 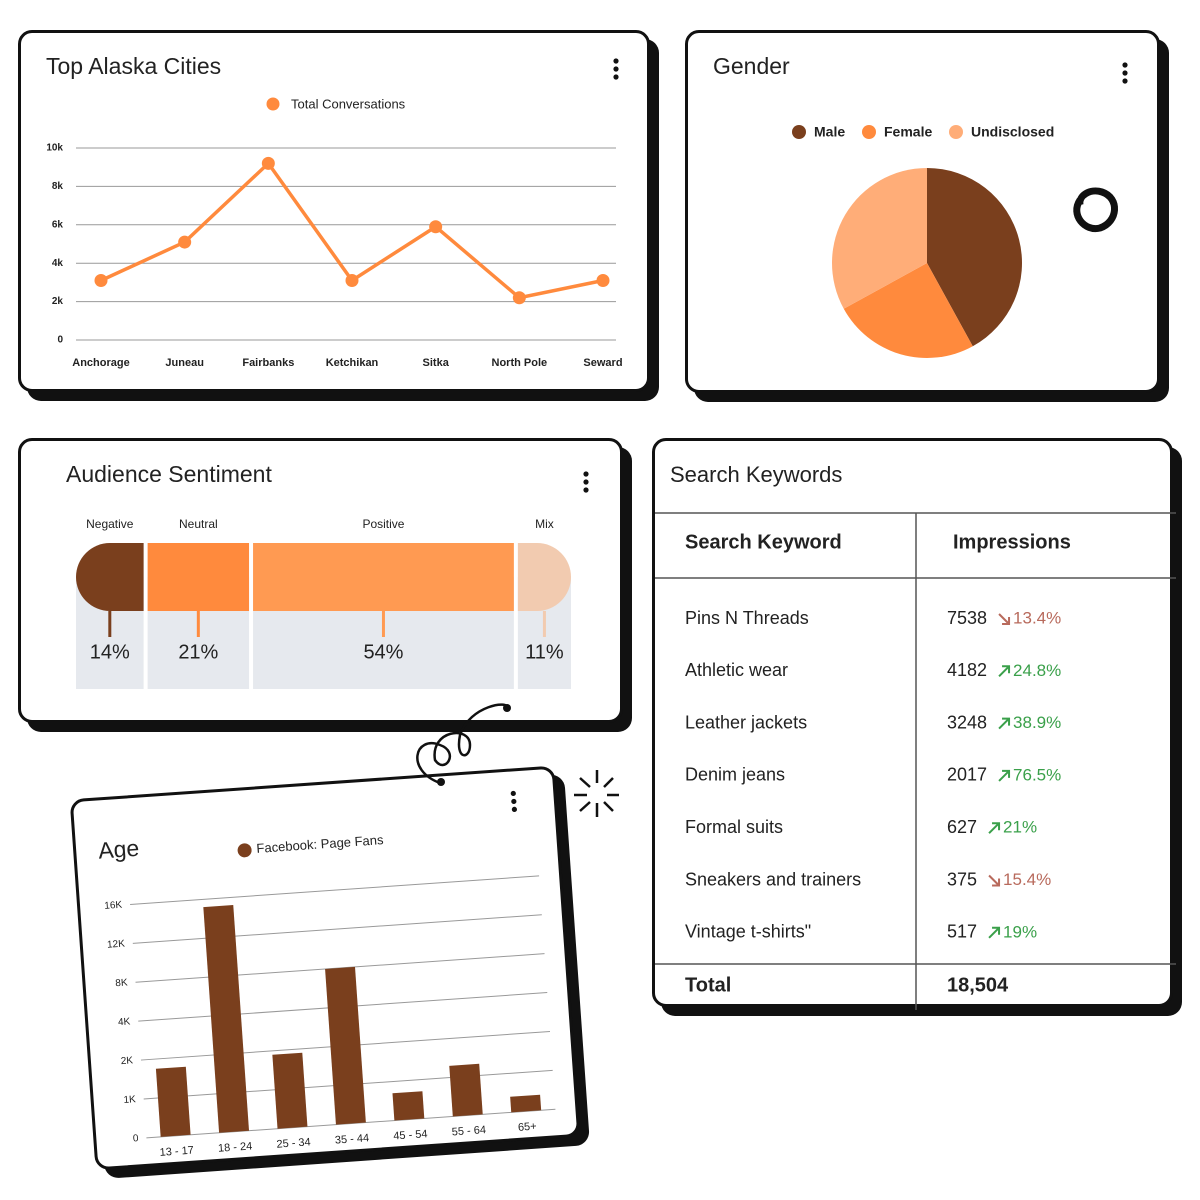 I want to click on y-tick-label: 2k, so click(x=58, y=301).